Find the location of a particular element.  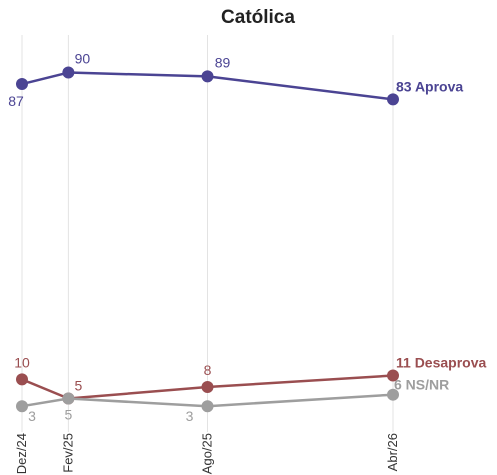

series-line-desaprova is located at coordinates (207, 387).